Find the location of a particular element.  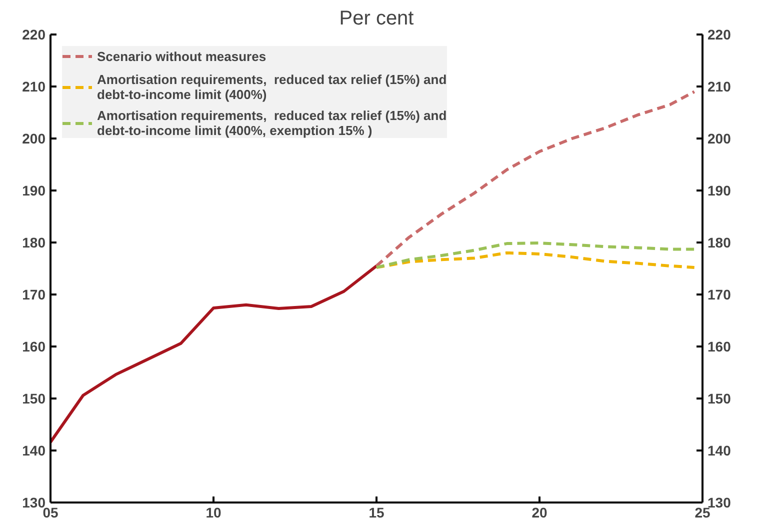

chart-title: Per cent is located at coordinates (376, 19).